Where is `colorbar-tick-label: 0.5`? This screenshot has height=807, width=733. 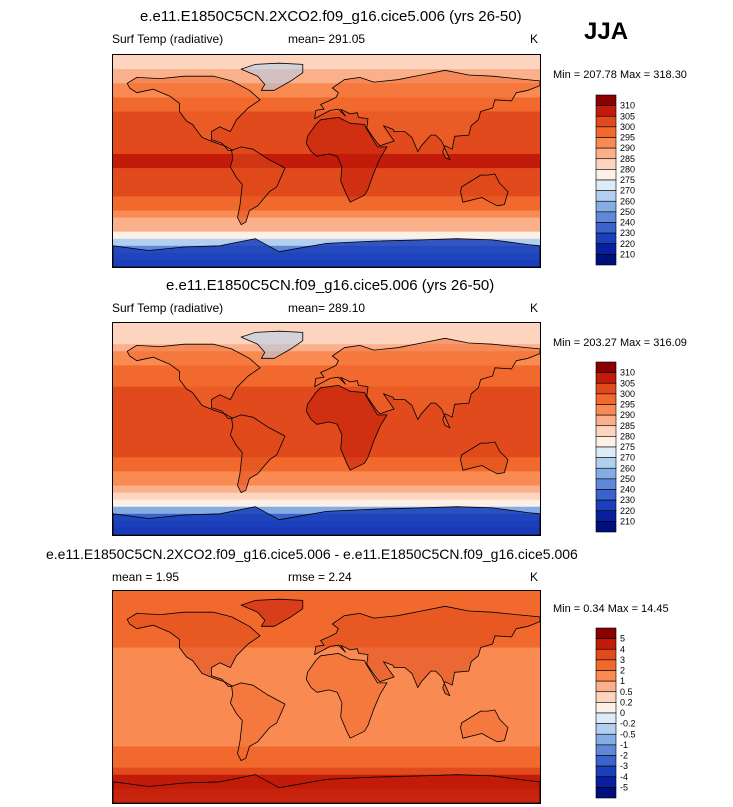
colorbar-tick-label: 0.5 is located at coordinates (626, 692).